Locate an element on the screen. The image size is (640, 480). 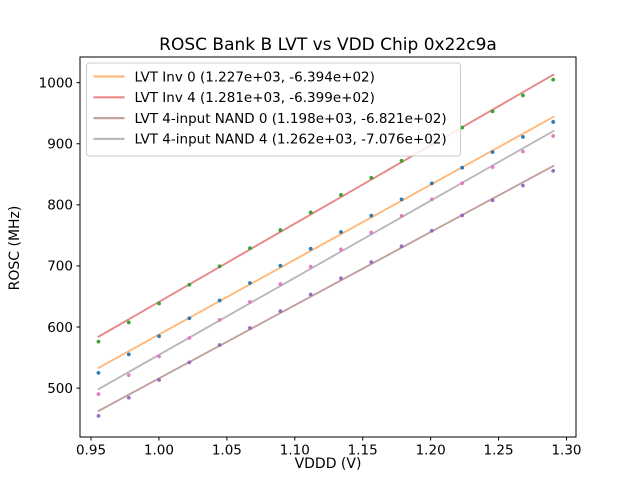
x-tick-label: 1.25 is located at coordinates (499, 451).